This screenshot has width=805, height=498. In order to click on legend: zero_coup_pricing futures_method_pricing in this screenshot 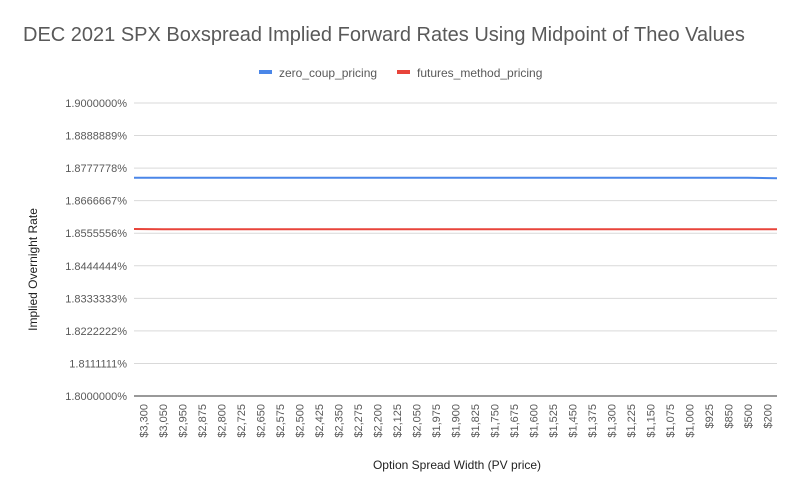, I will do `click(400, 73)`.